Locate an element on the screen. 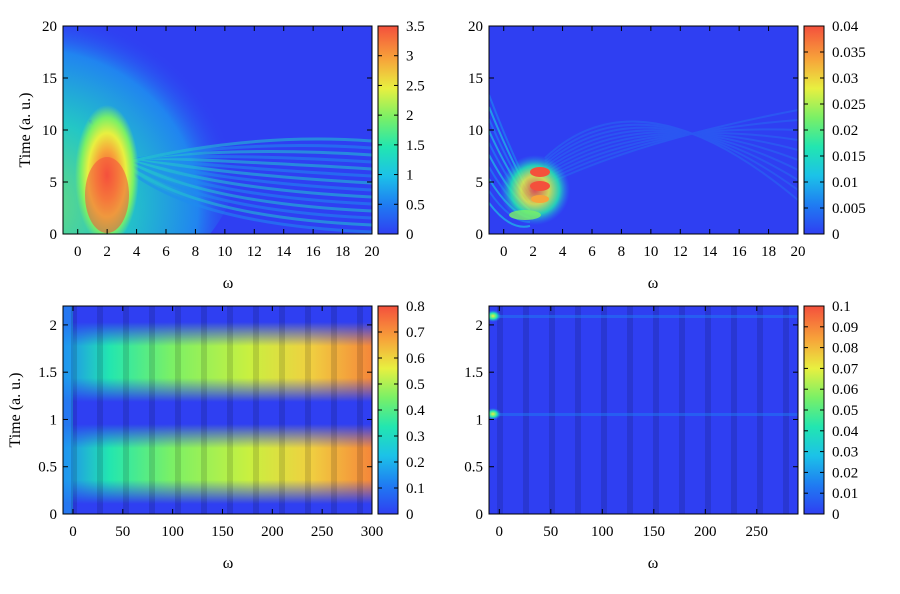  x-tick-label: 20 is located at coordinates (798, 252).